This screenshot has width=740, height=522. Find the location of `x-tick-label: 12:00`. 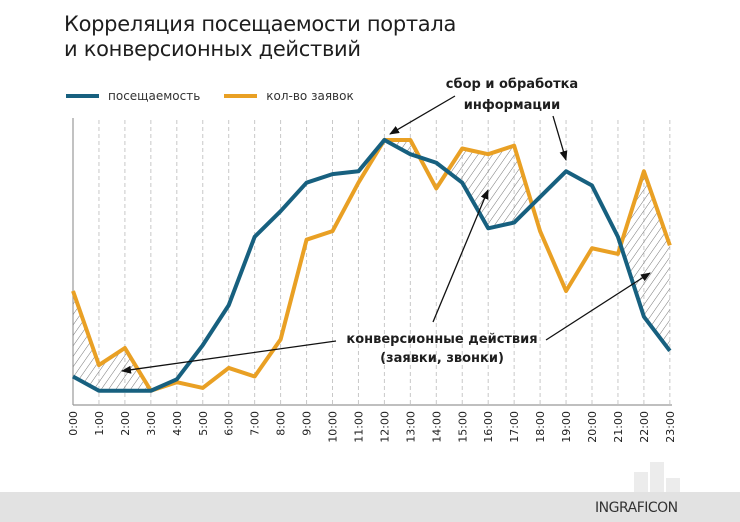

x-tick-label: 12:00 is located at coordinates (384, 427).